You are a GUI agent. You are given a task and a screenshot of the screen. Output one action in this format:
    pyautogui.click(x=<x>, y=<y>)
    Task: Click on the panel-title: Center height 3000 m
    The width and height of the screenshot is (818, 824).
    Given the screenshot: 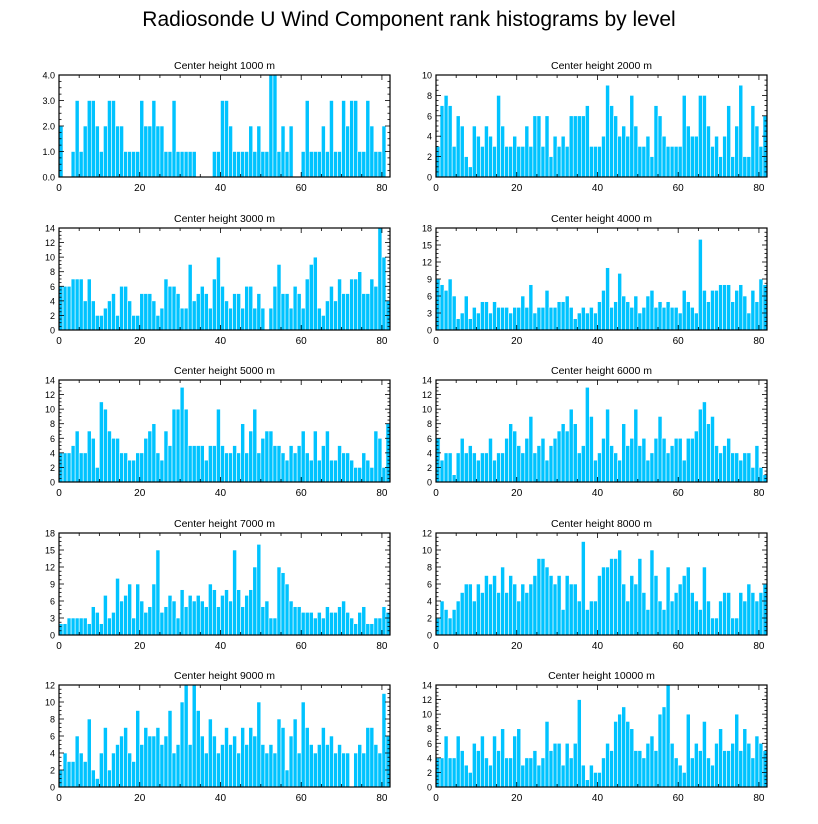 What is the action you would take?
    pyautogui.click(x=224, y=219)
    